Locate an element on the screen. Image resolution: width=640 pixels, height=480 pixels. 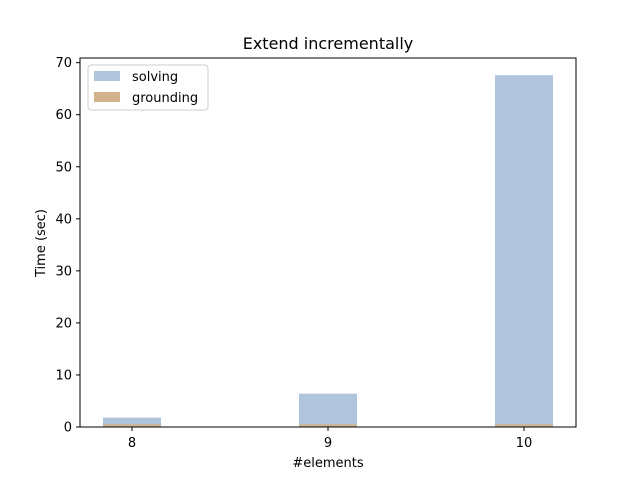
x-tick-label-9: 9 is located at coordinates (328, 443).